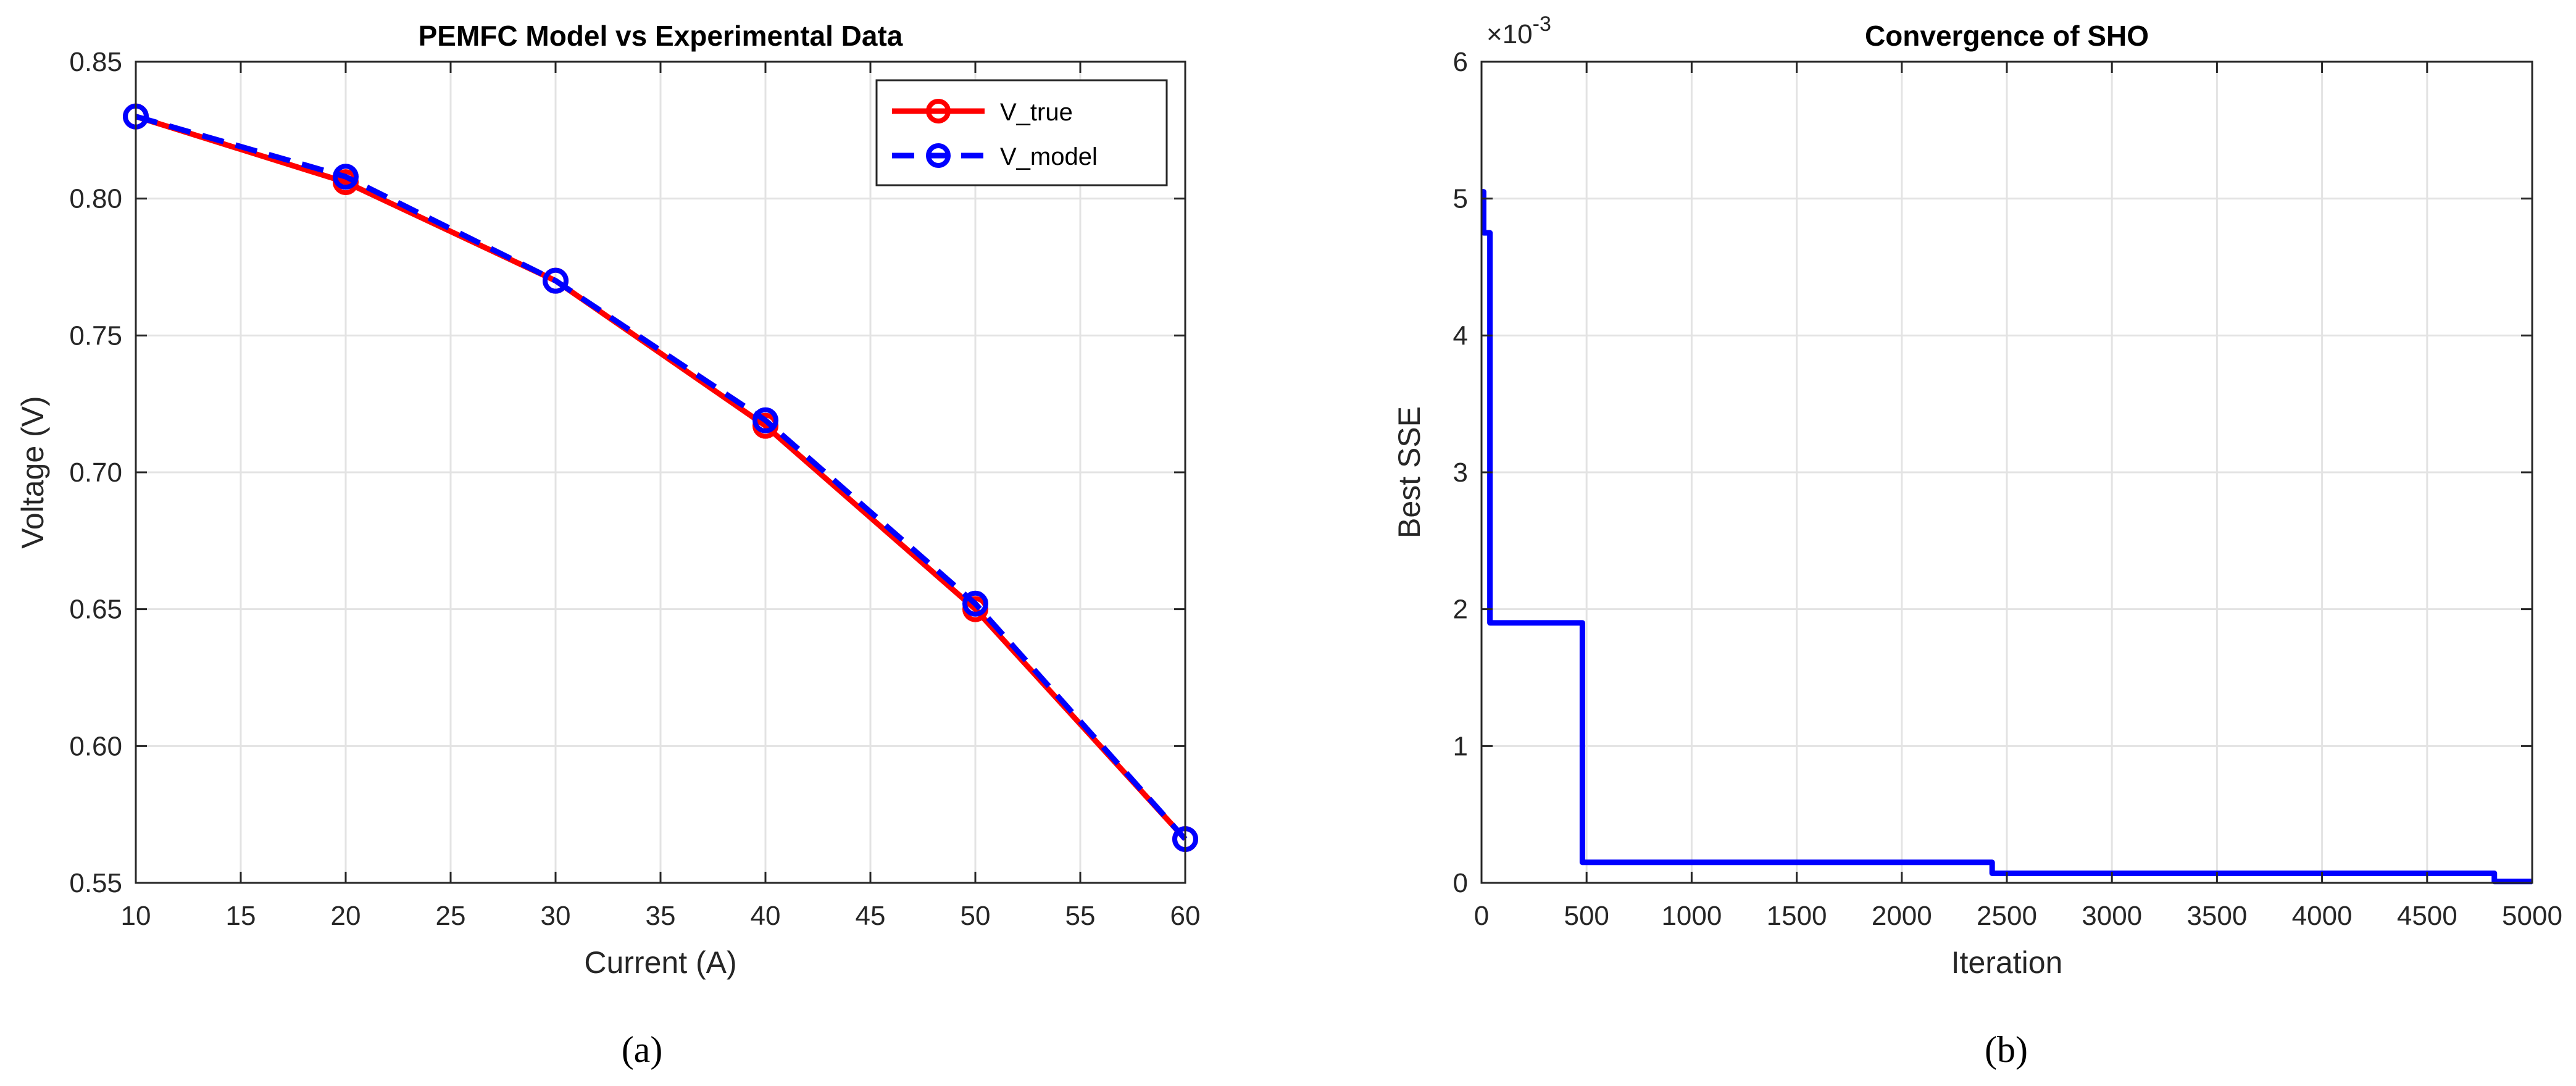 The height and width of the screenshot is (1086, 2576). What do you see at coordinates (241, 916) in the screenshot?
I see `x-tick-label: 15` at bounding box center [241, 916].